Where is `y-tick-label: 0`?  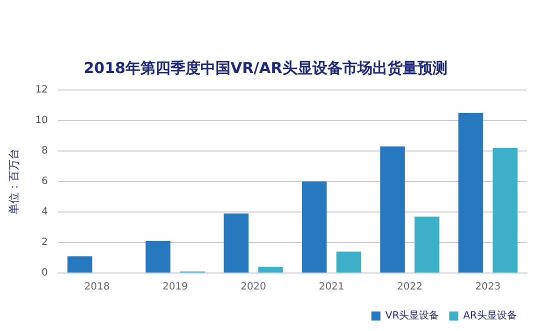 y-tick-label: 0 is located at coordinates (45, 273).